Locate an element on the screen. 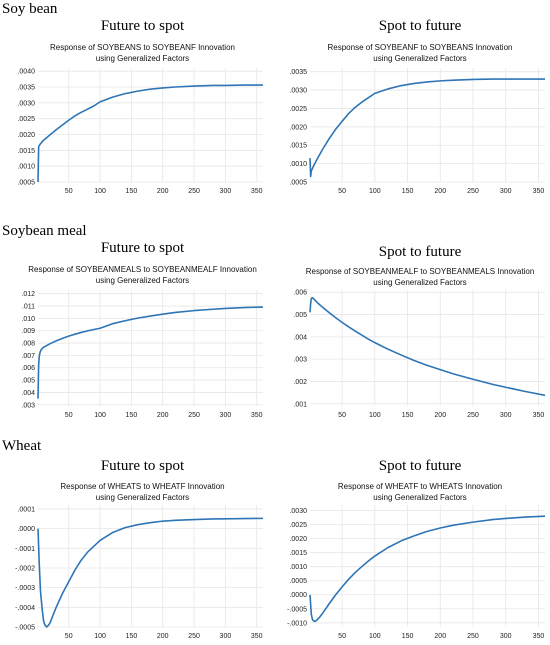 The height and width of the screenshot is (645, 550). section-title-soybean-meal: Soybean meal is located at coordinates (44, 231).